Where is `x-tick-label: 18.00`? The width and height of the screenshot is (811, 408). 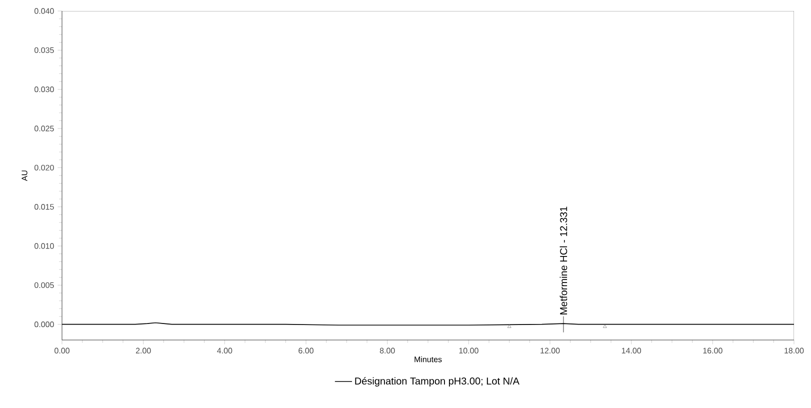
x-tick-label: 18.00 is located at coordinates (794, 351).